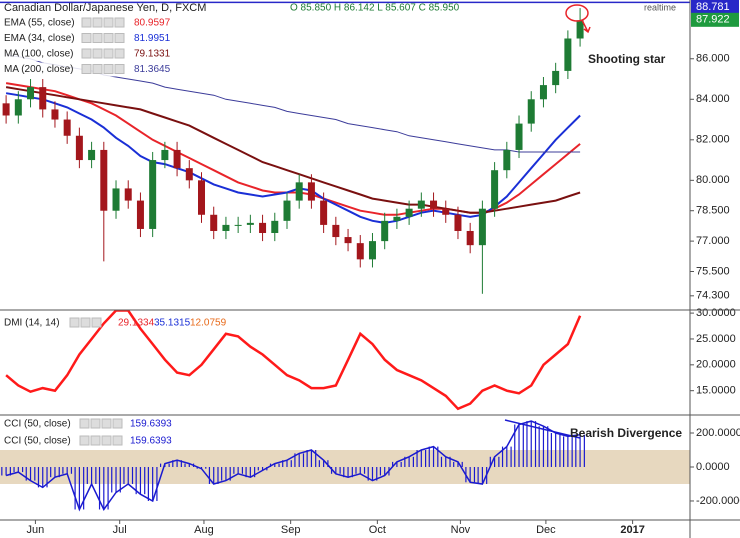  What do you see at coordinates (716, 391) in the screenshot?
I see `y-tick-label: 15.0000` at bounding box center [716, 391].